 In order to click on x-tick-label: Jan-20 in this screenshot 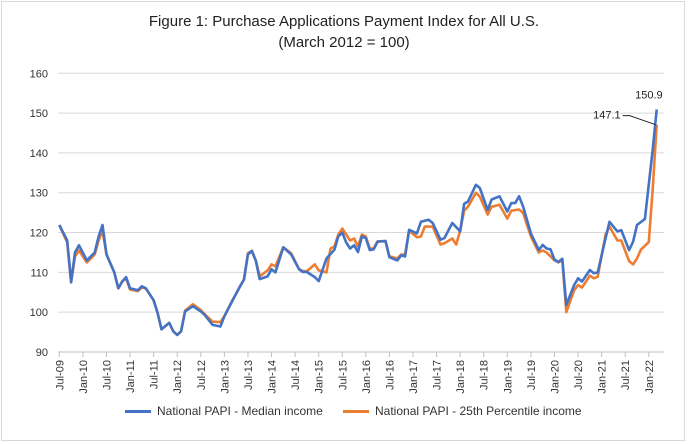, I will do `click(555, 377)`.